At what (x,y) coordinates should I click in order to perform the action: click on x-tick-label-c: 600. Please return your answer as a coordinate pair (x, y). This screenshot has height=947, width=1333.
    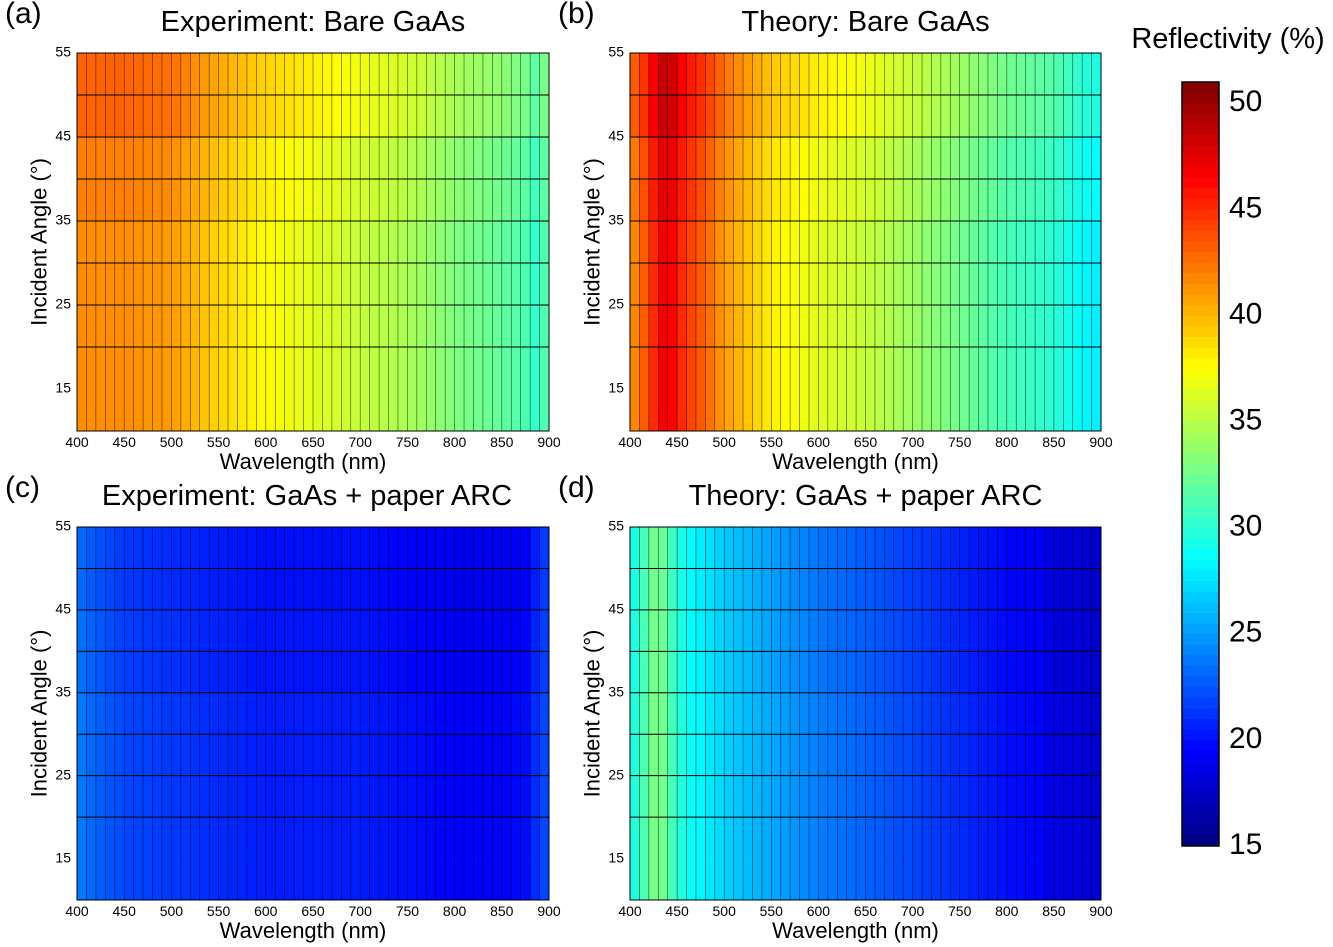
    Looking at the image, I should click on (266, 911).